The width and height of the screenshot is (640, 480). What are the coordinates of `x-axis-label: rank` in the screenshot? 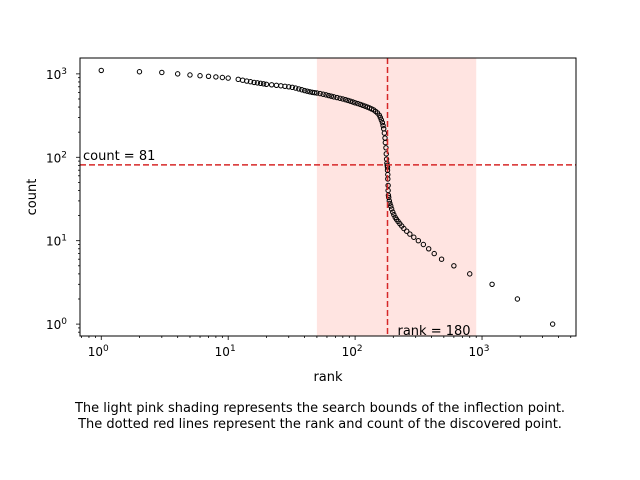 It's located at (328, 377).